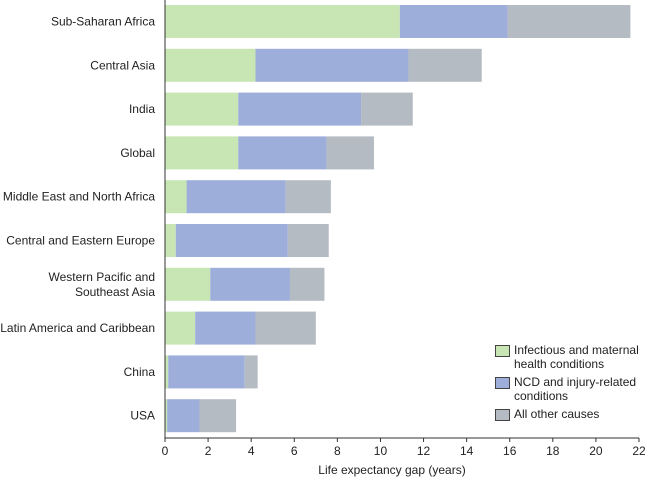 This screenshot has width=645, height=480. I want to click on x-tick-label: 8, so click(337, 451).